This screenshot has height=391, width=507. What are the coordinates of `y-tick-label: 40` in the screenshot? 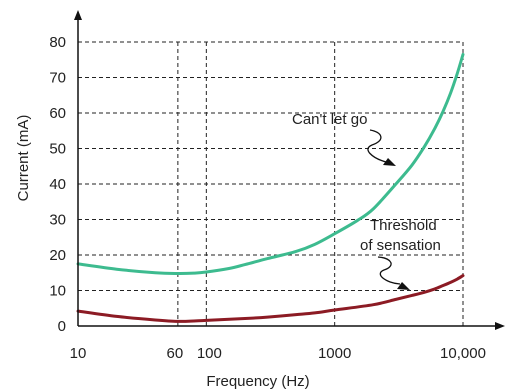 It's located at (57, 184).